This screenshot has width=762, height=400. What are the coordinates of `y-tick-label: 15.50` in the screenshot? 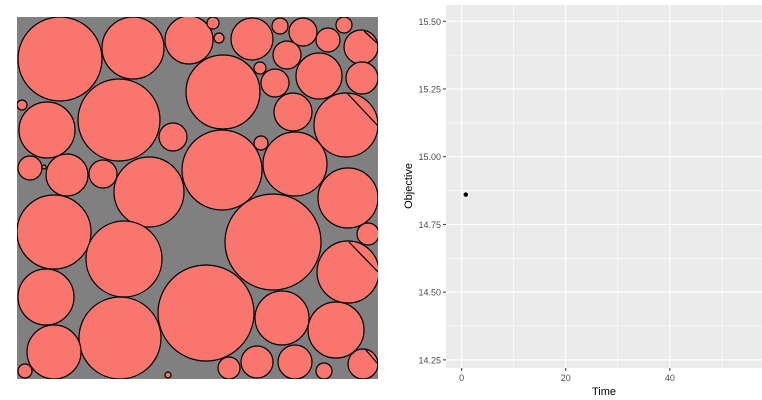 It's located at (429, 22).